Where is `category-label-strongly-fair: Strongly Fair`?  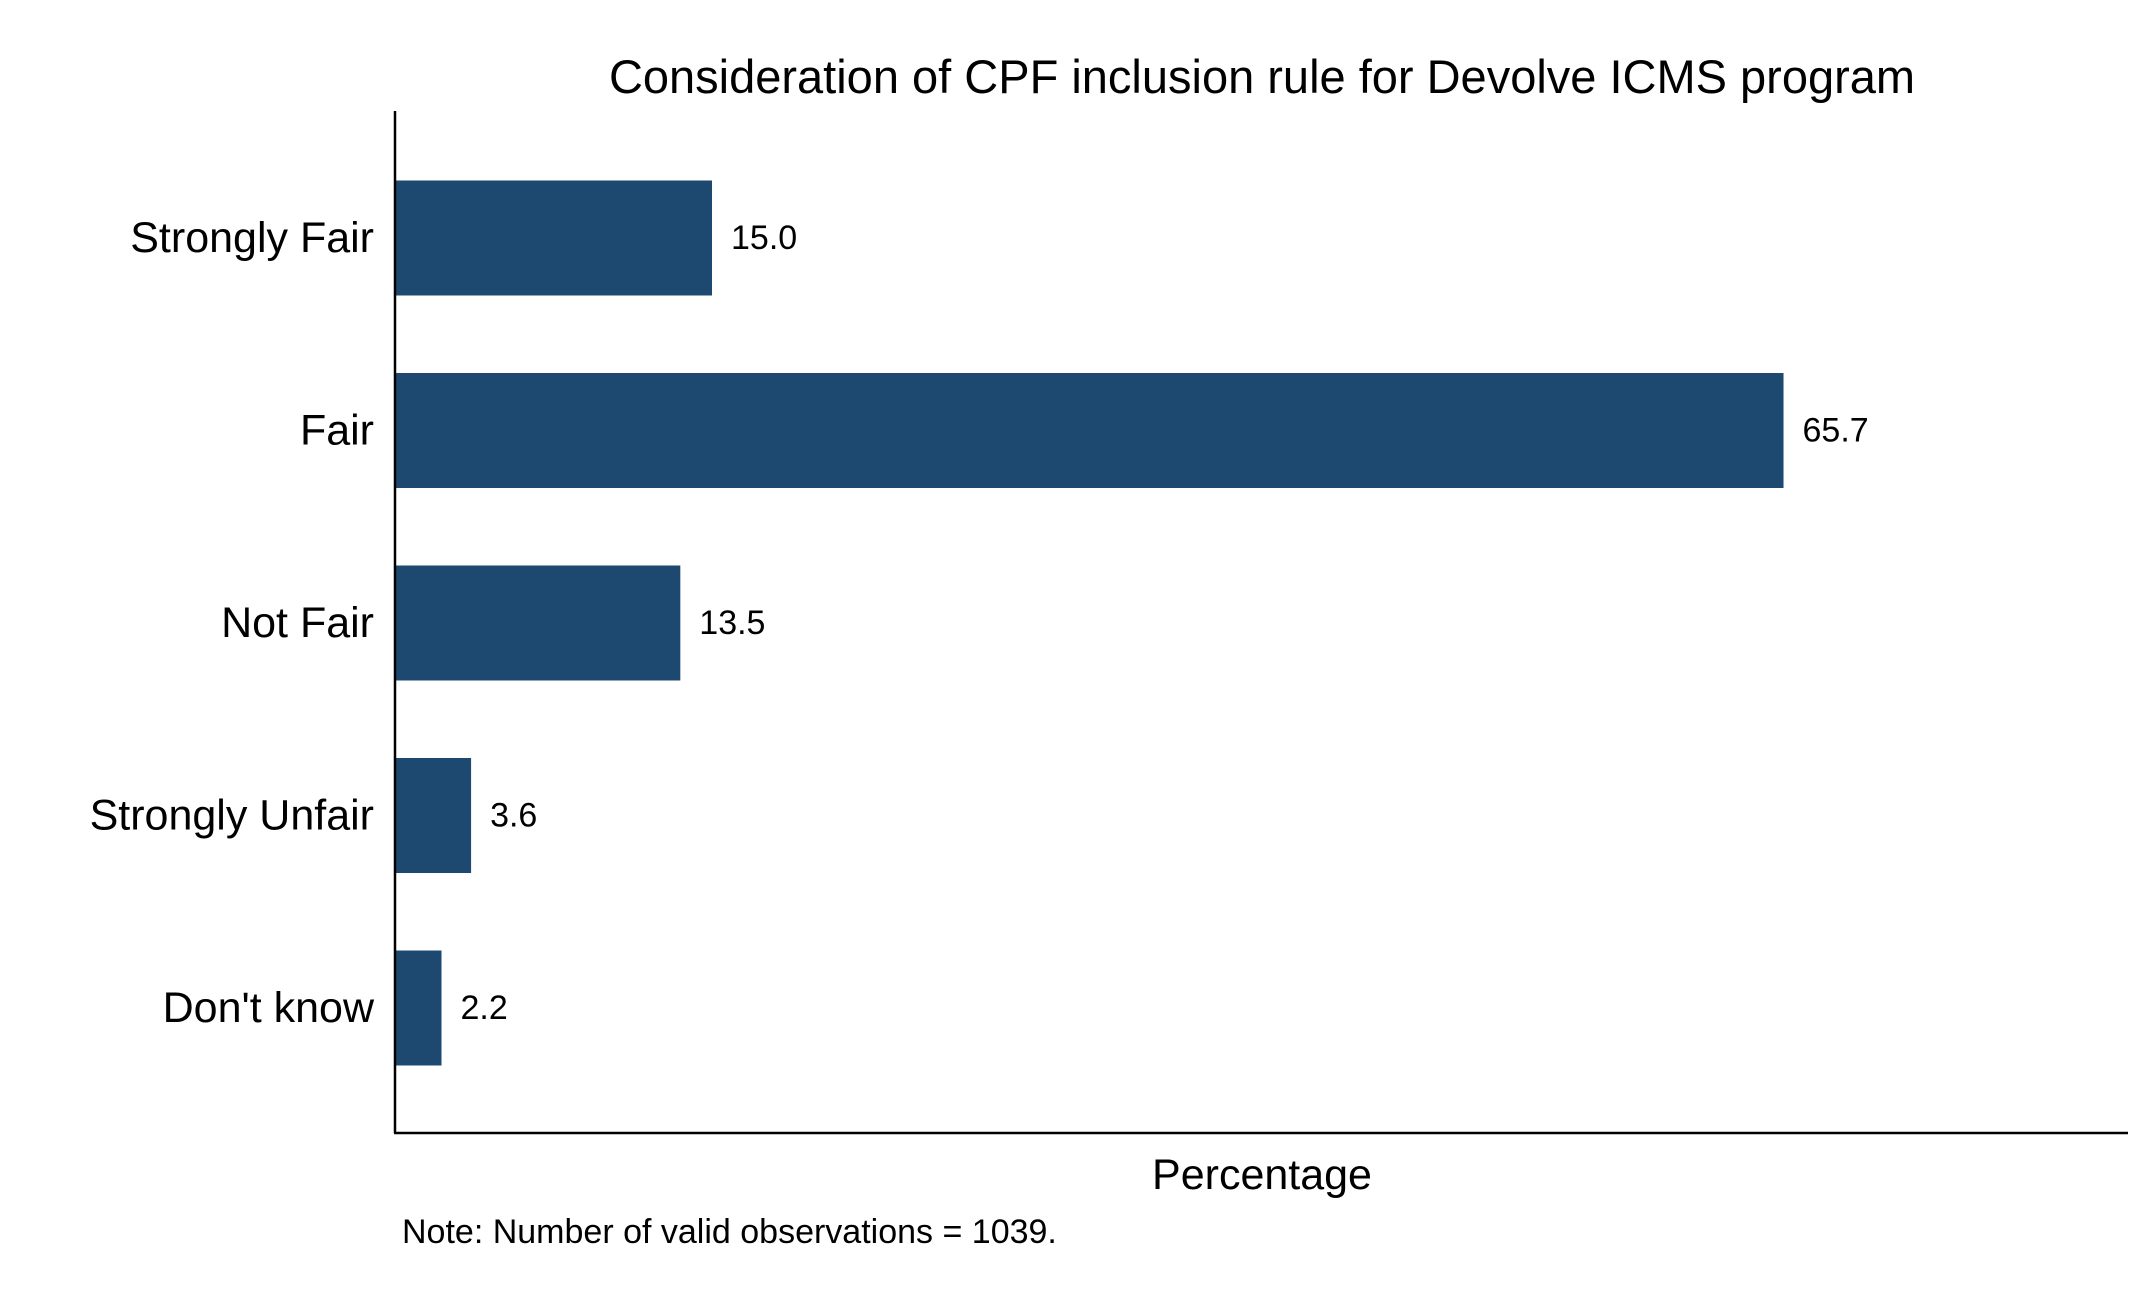
category-label-strongly-fair: Strongly Fair is located at coordinates (252, 238).